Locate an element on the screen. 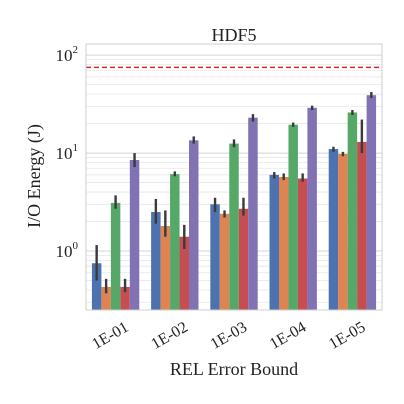 The image size is (404, 404). x-tick-label: 1E-03 is located at coordinates (229, 336).